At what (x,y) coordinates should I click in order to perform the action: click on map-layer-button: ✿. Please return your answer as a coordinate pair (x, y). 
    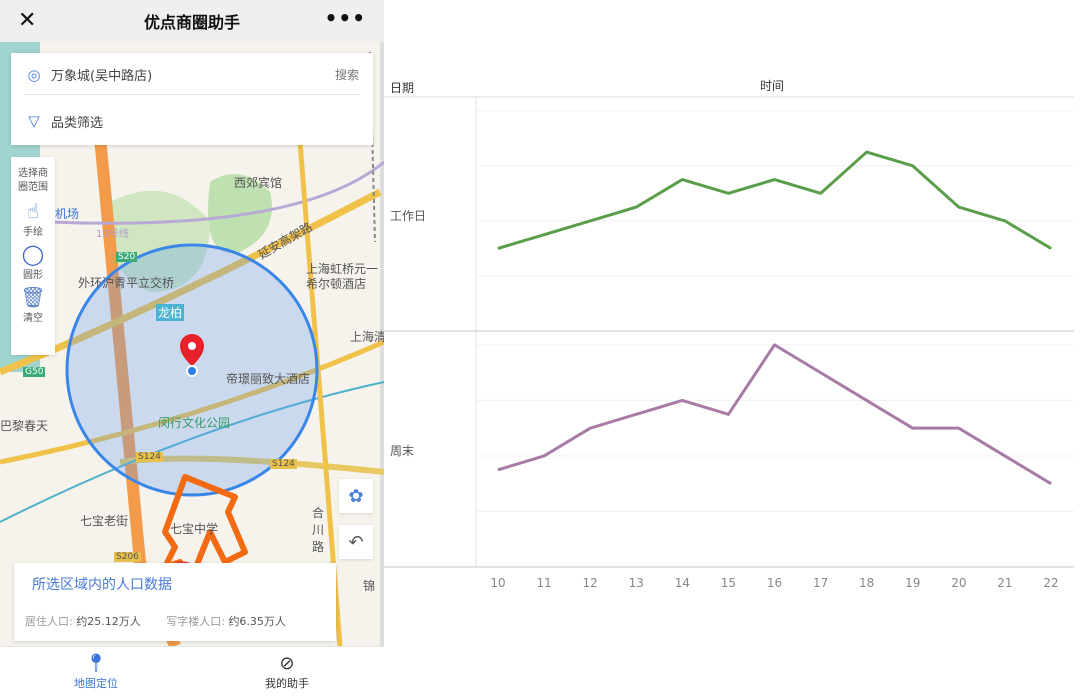
    Looking at the image, I should click on (356, 496).